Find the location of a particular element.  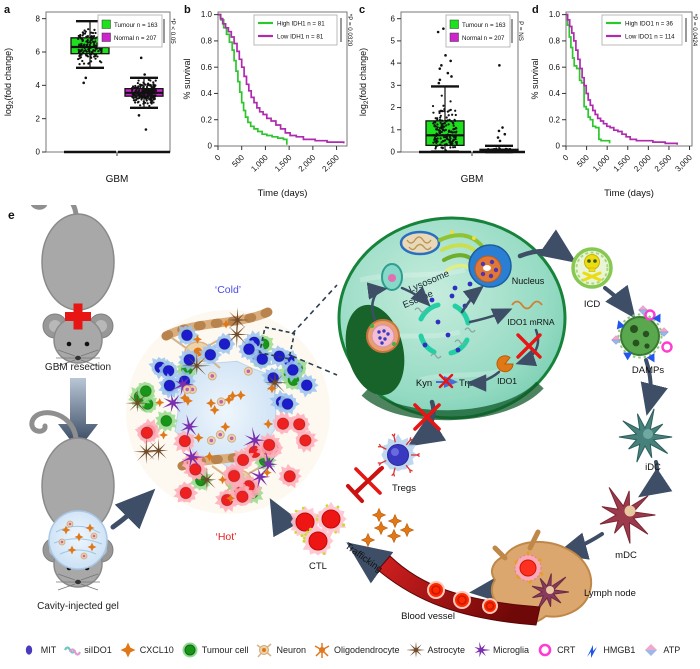

crt-icon is located at coordinates (545, 650).